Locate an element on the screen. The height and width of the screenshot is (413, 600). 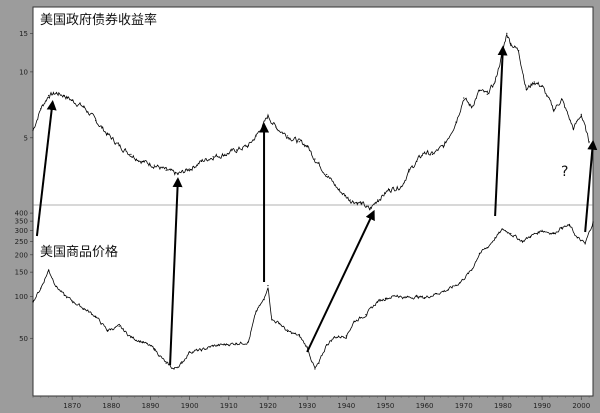
x-tick-label: 1940 is located at coordinates (346, 406).